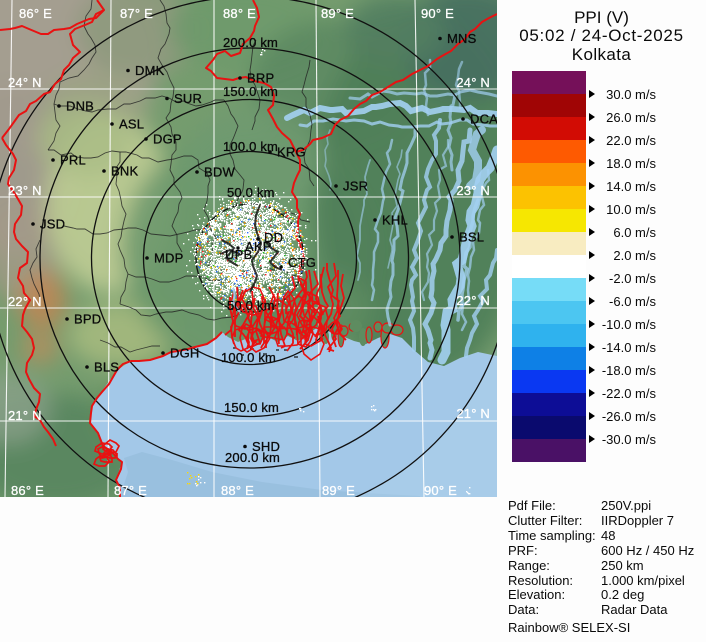 The width and height of the screenshot is (706, 642). Describe the element at coordinates (238, 254) in the screenshot. I see `svg-text: UPB` at that location.